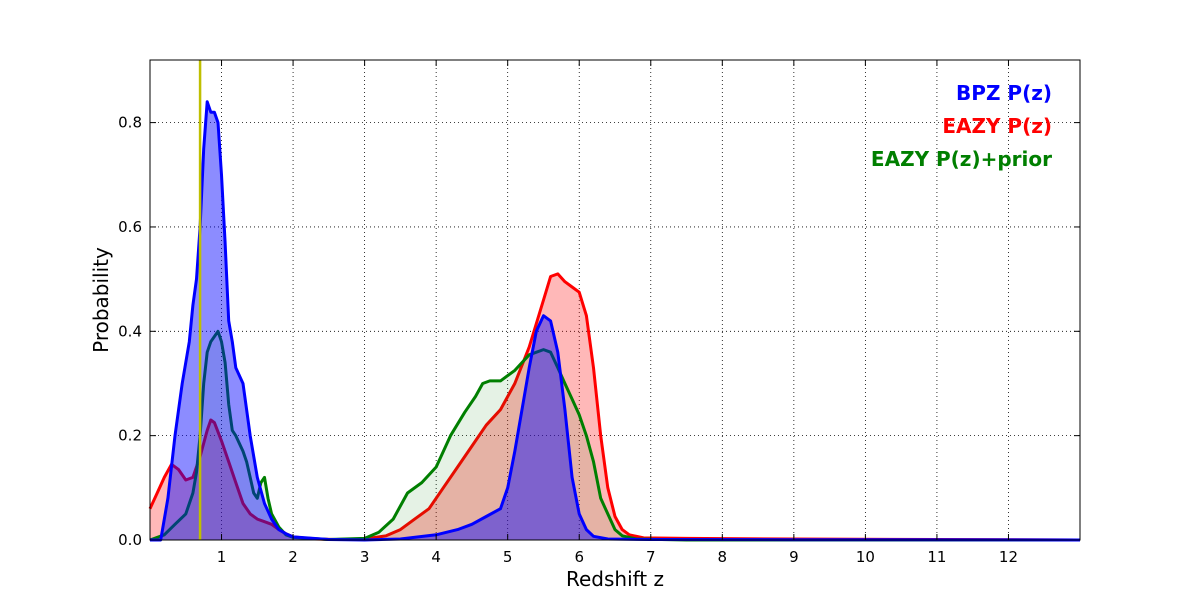 This screenshot has height=600, width=1200. I want to click on x-tick-label: 4, so click(436, 557).